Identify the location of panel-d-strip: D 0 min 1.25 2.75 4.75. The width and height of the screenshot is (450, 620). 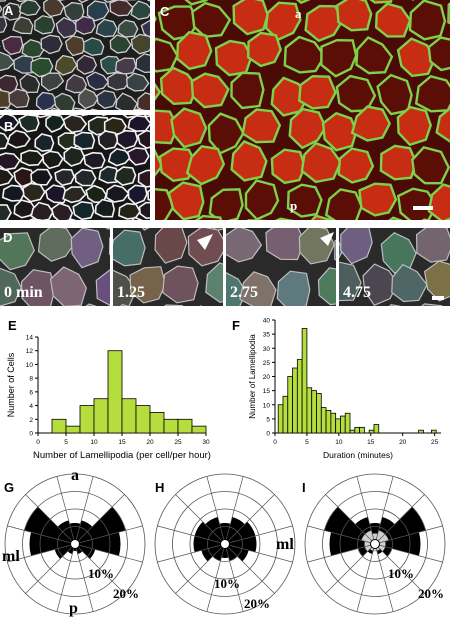
(225, 267).